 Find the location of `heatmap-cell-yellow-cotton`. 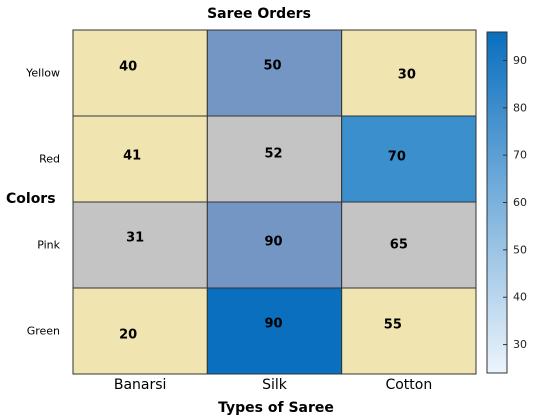

heatmap-cell-yellow-cotton is located at coordinates (409, 73).